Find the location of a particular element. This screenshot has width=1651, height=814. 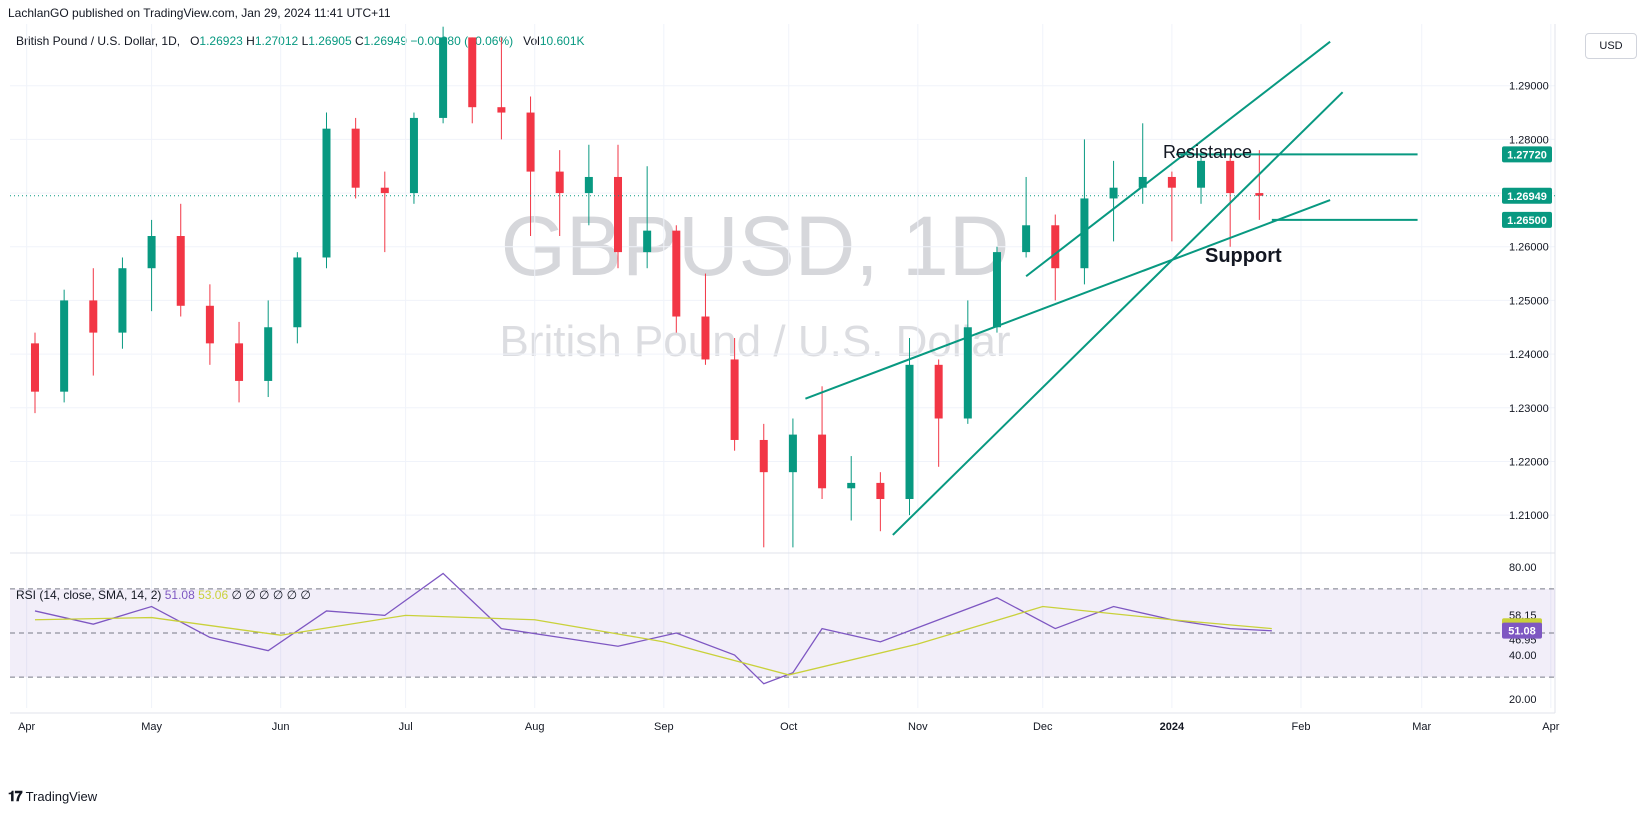

y-tick-label: 1.25000 is located at coordinates (1529, 301).